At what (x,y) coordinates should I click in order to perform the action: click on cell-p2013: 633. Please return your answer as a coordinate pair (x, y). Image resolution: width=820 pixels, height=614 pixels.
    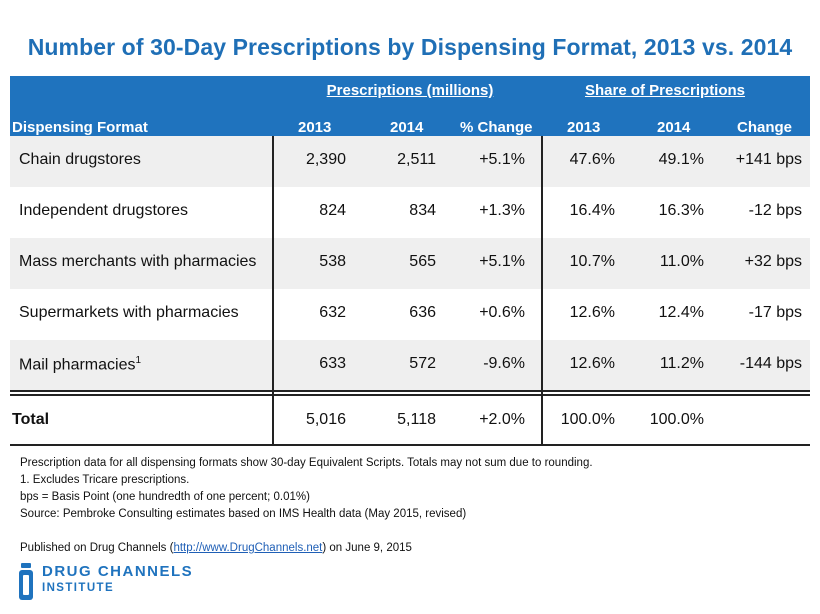
    Looking at the image, I should click on (332, 363).